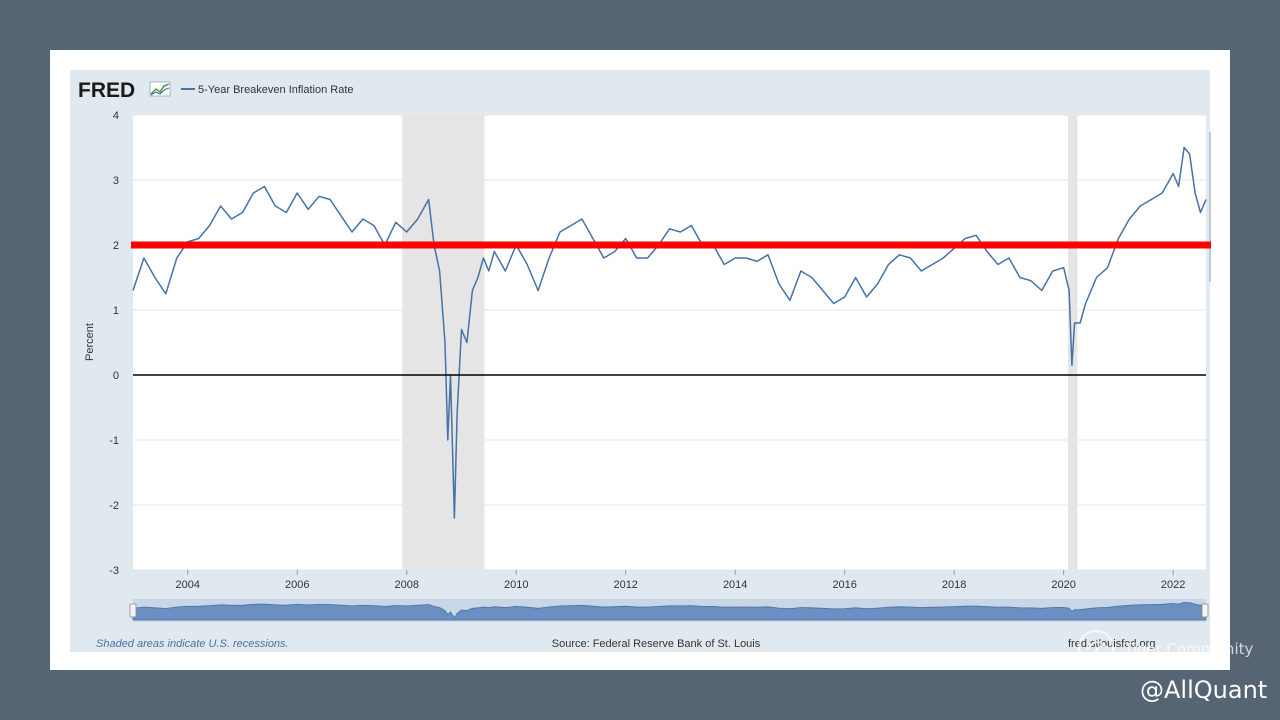 The image size is (1280, 720). Describe the element at coordinates (188, 585) in the screenshot. I see `x-tick-label: 2004` at that location.